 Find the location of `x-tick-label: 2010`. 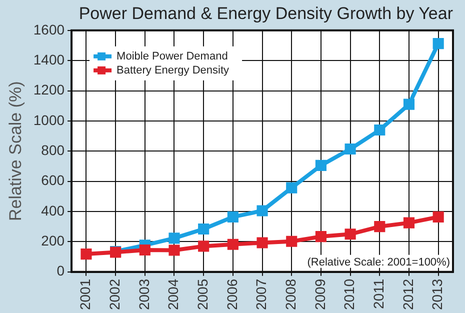

x-tick-label: 2010 is located at coordinates (349, 294).